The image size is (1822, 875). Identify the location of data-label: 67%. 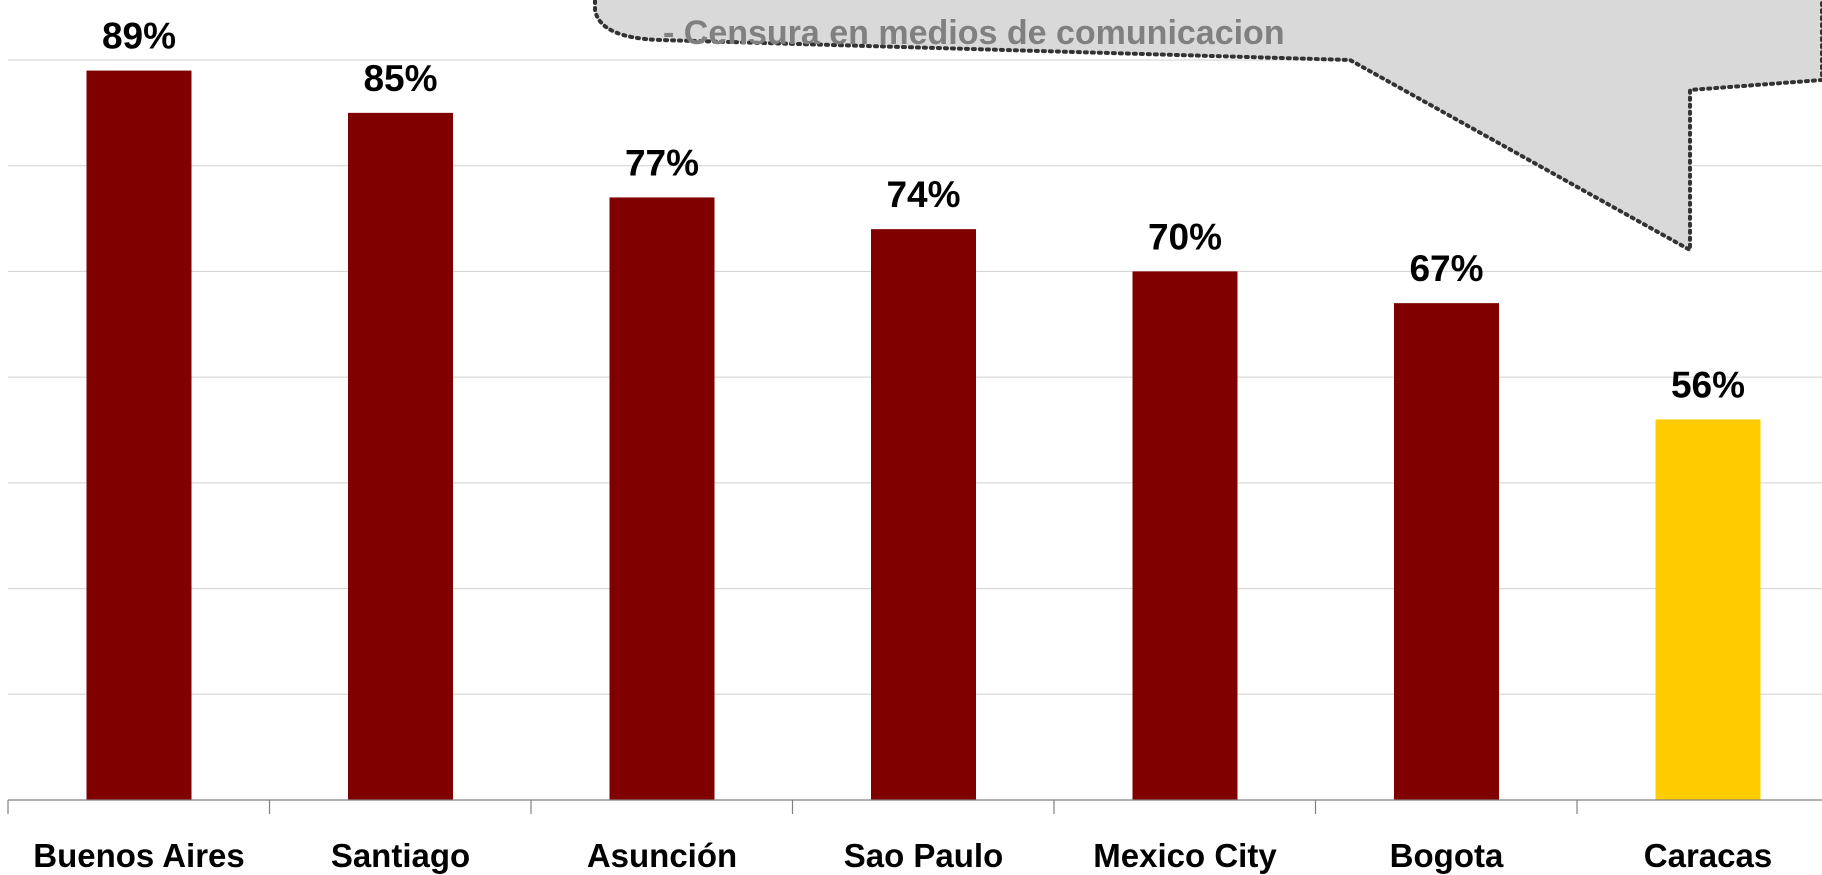
(1446, 268).